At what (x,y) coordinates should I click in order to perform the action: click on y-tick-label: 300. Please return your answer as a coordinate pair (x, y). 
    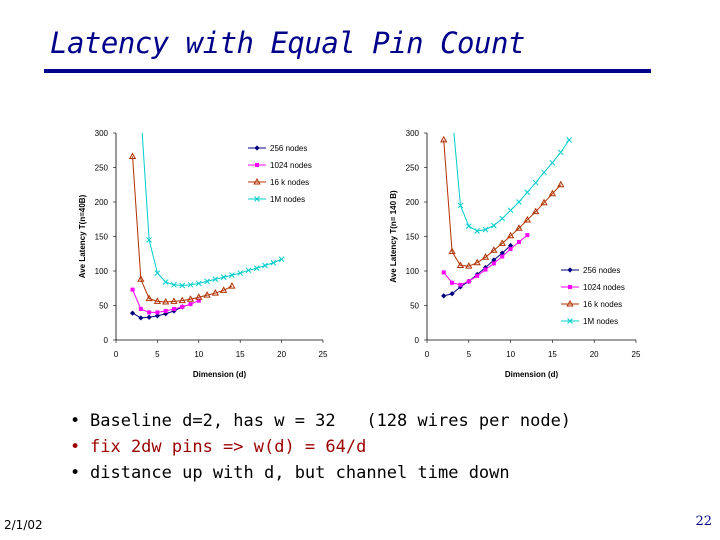
    Looking at the image, I should click on (102, 133).